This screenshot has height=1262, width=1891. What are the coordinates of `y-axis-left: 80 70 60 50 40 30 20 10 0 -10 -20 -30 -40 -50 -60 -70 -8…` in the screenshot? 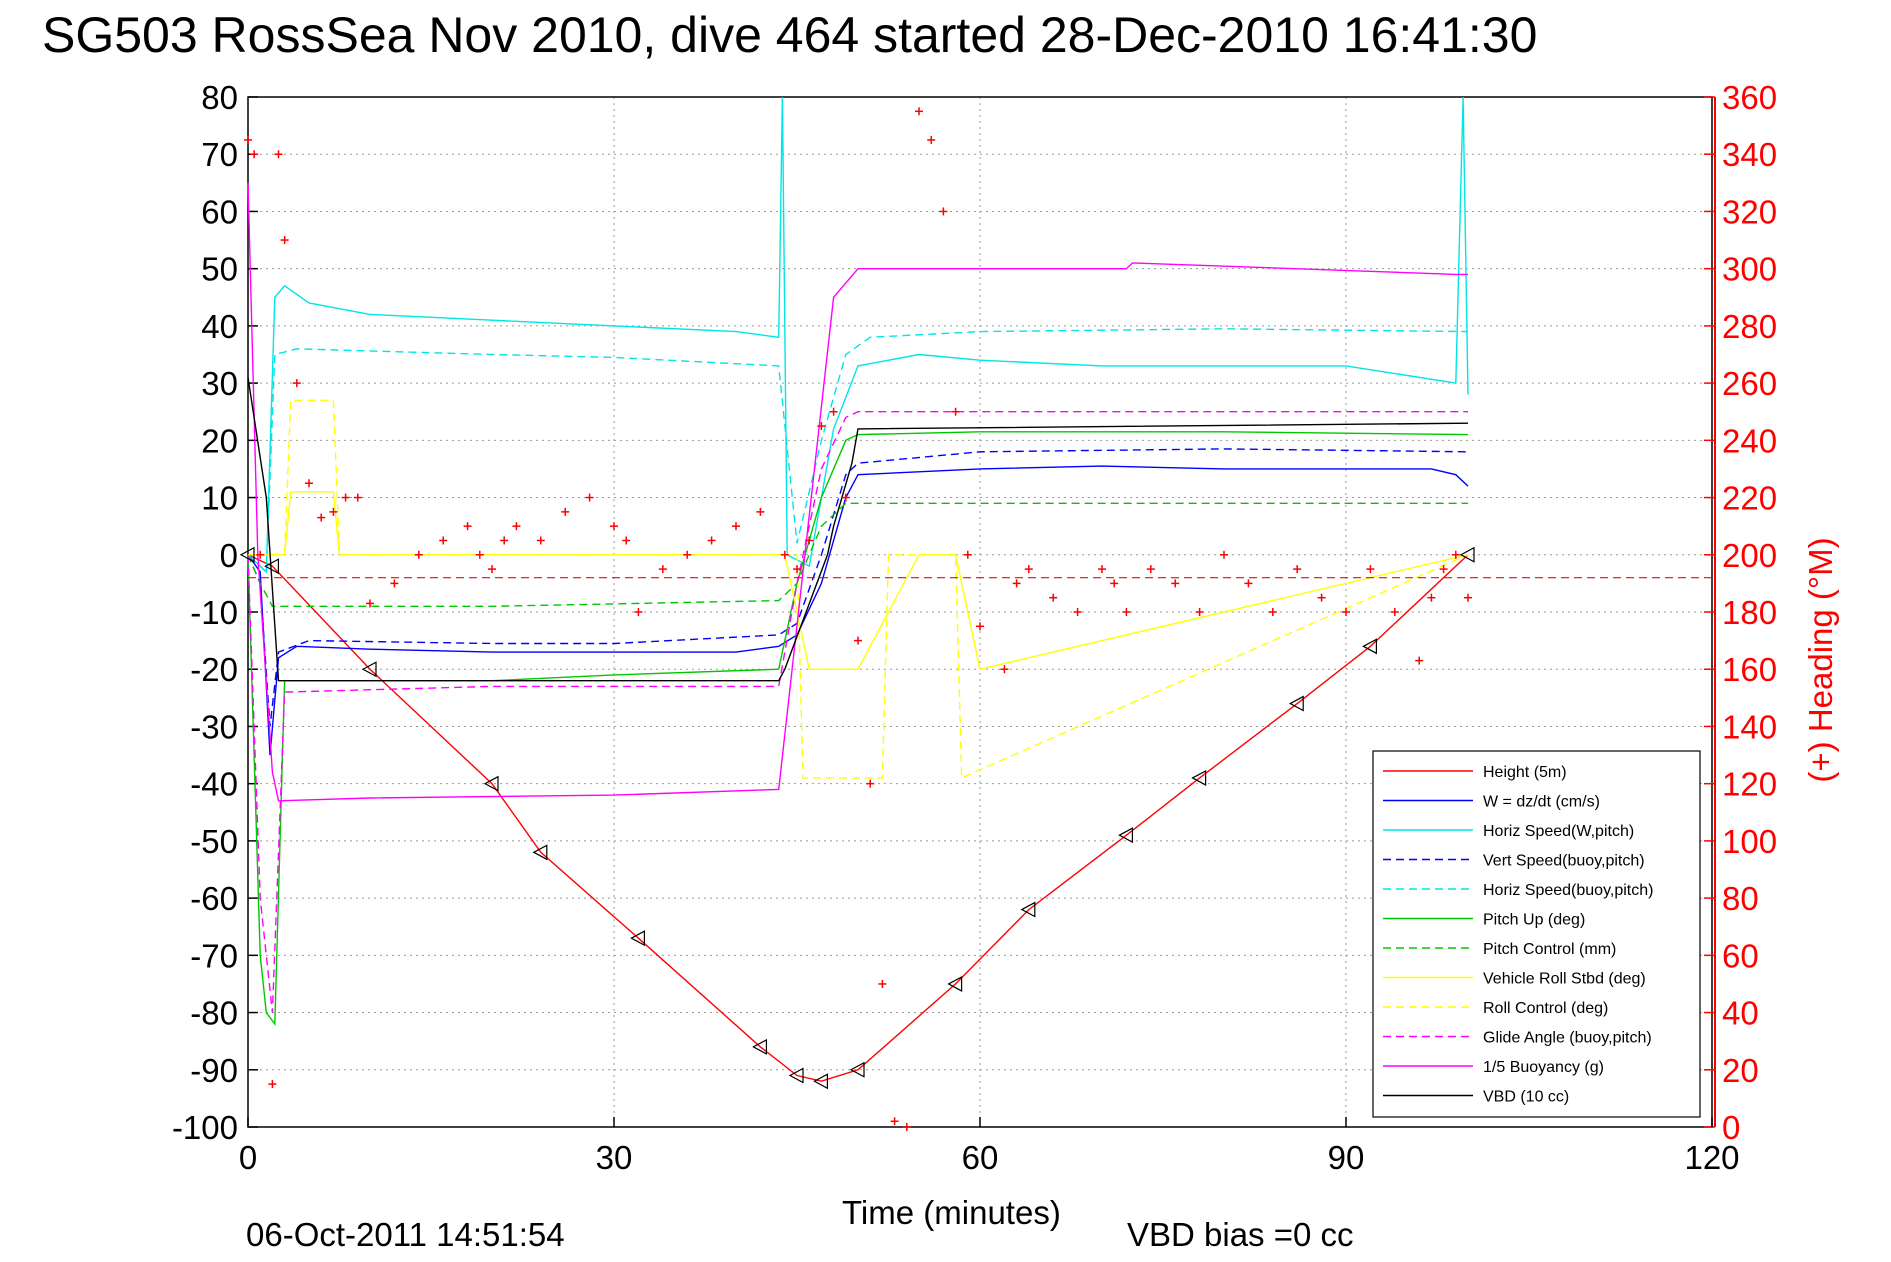 It's located at (215, 612).